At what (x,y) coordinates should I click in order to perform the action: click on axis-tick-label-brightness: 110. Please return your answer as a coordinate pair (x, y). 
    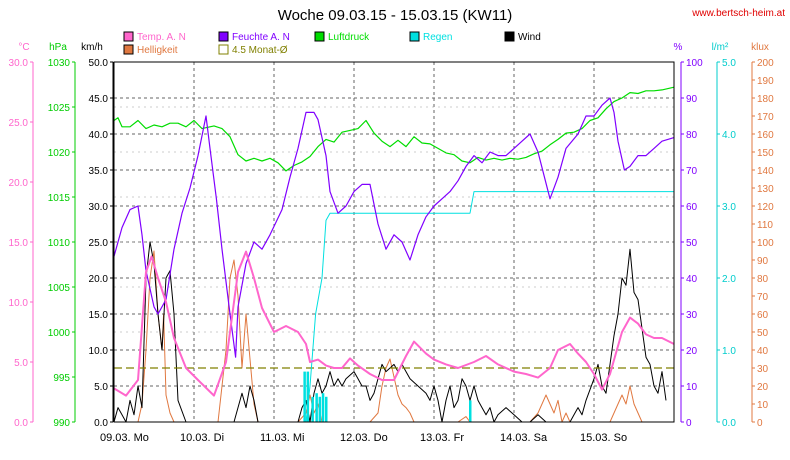
    Looking at the image, I should click on (765, 225).